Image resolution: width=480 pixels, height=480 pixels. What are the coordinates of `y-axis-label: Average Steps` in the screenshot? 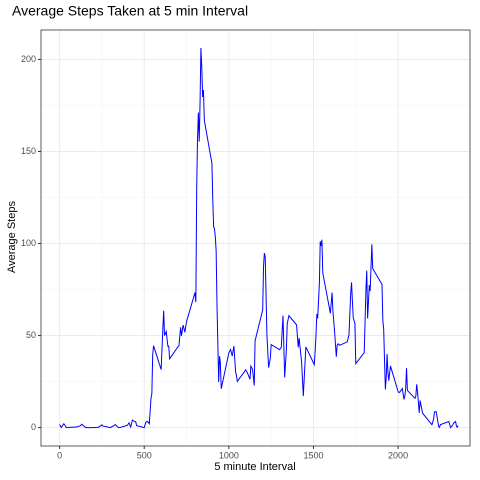 It's located at (12, 237).